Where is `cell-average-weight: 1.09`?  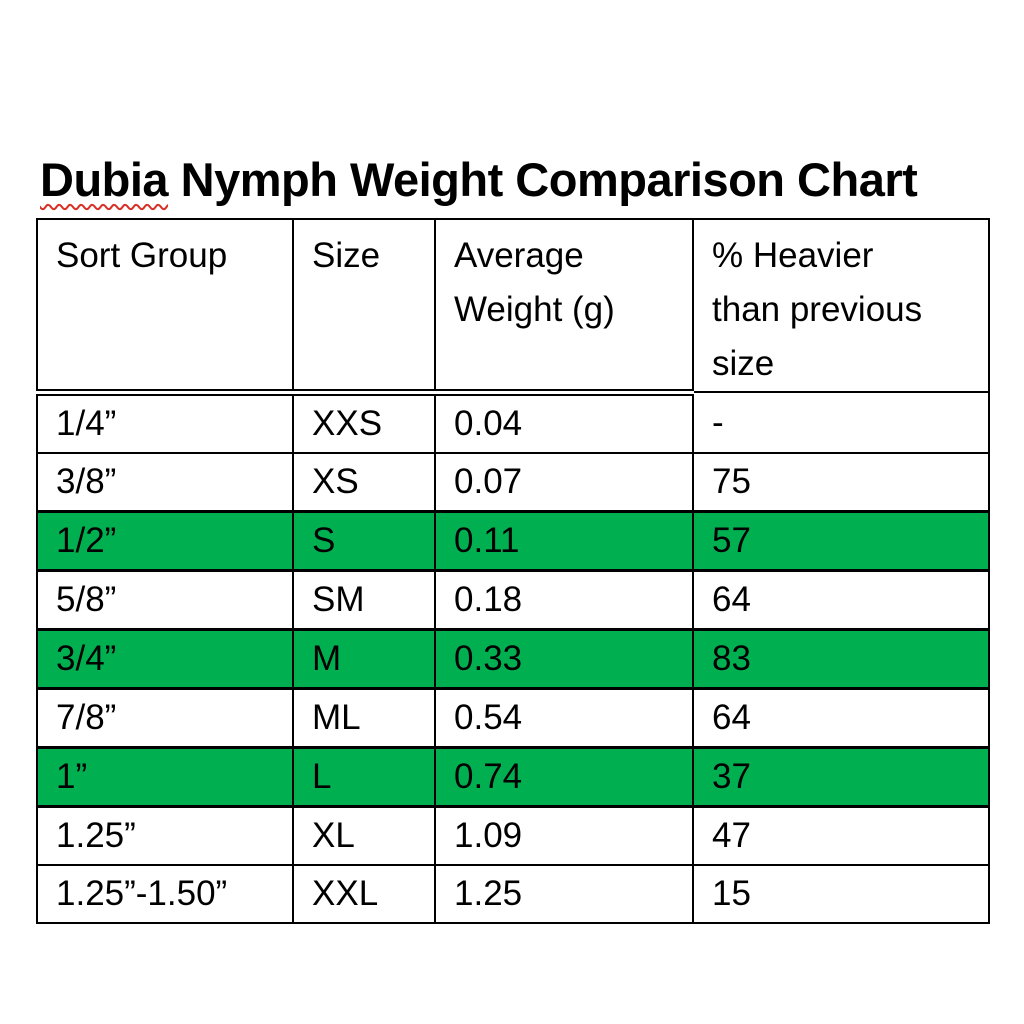 cell-average-weight: 1.09 is located at coordinates (564, 835).